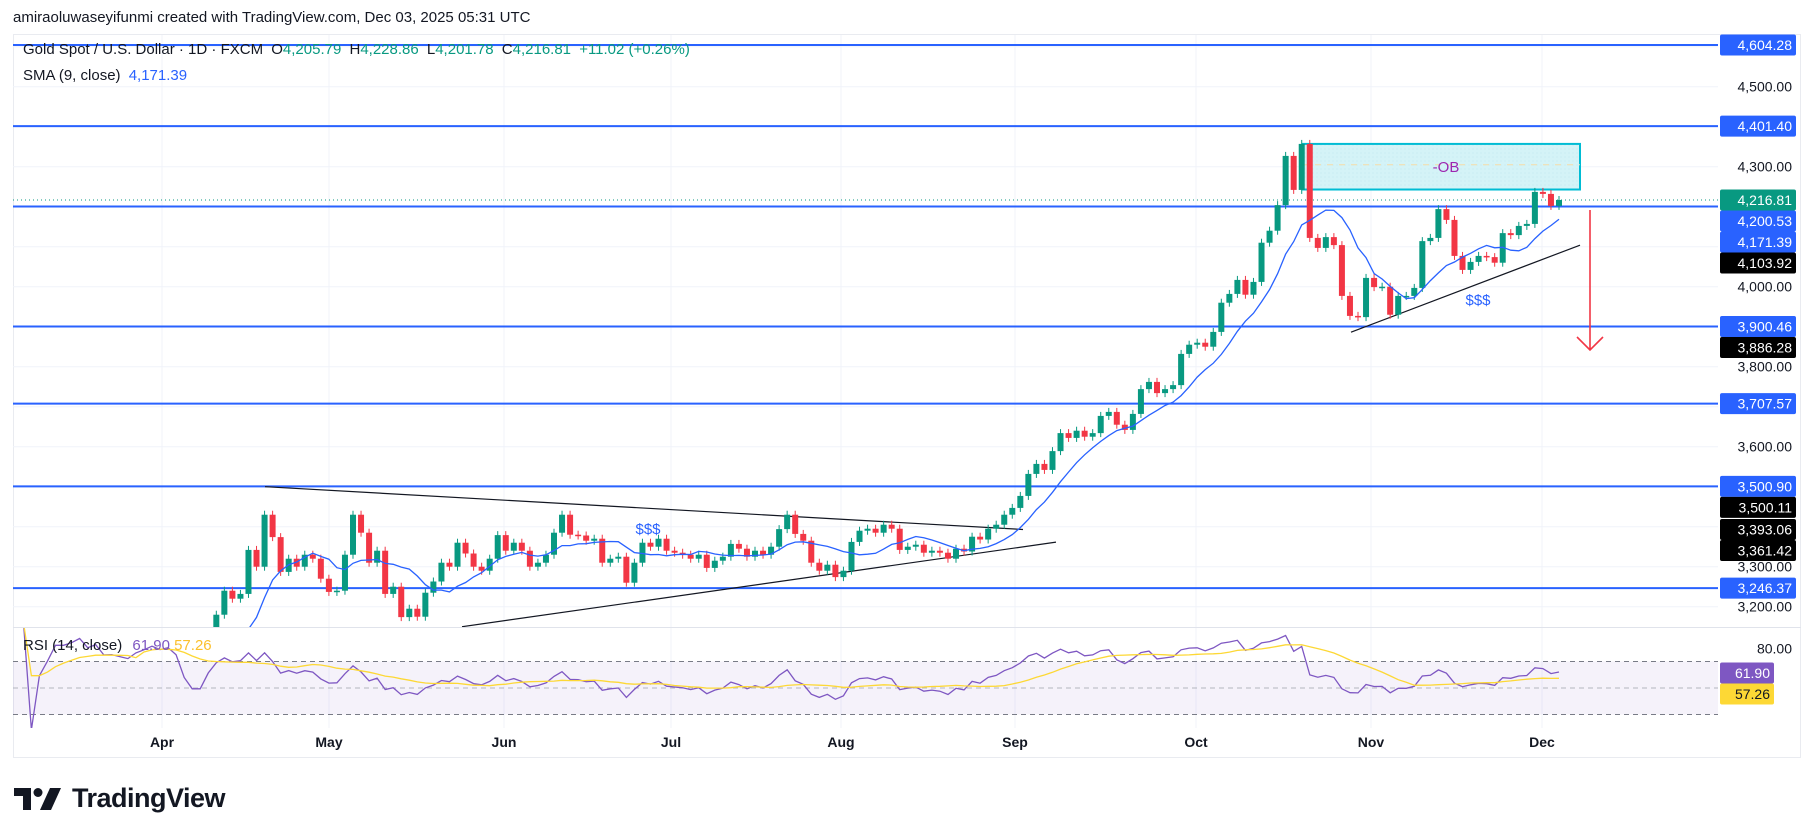 The height and width of the screenshot is (834, 1814). I want to click on order-block-box, so click(1441, 166).